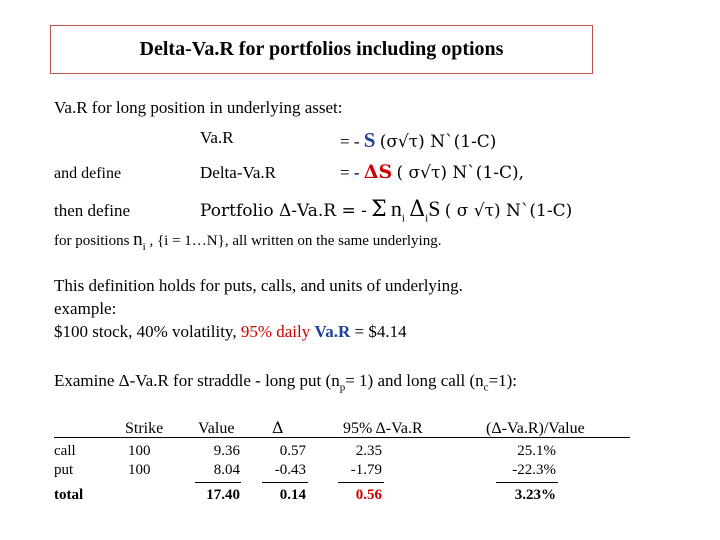 The height and width of the screenshot is (540, 720). I want to click on var-rhs-suffix: (σ√τ) N`(1-C), so click(438, 142).